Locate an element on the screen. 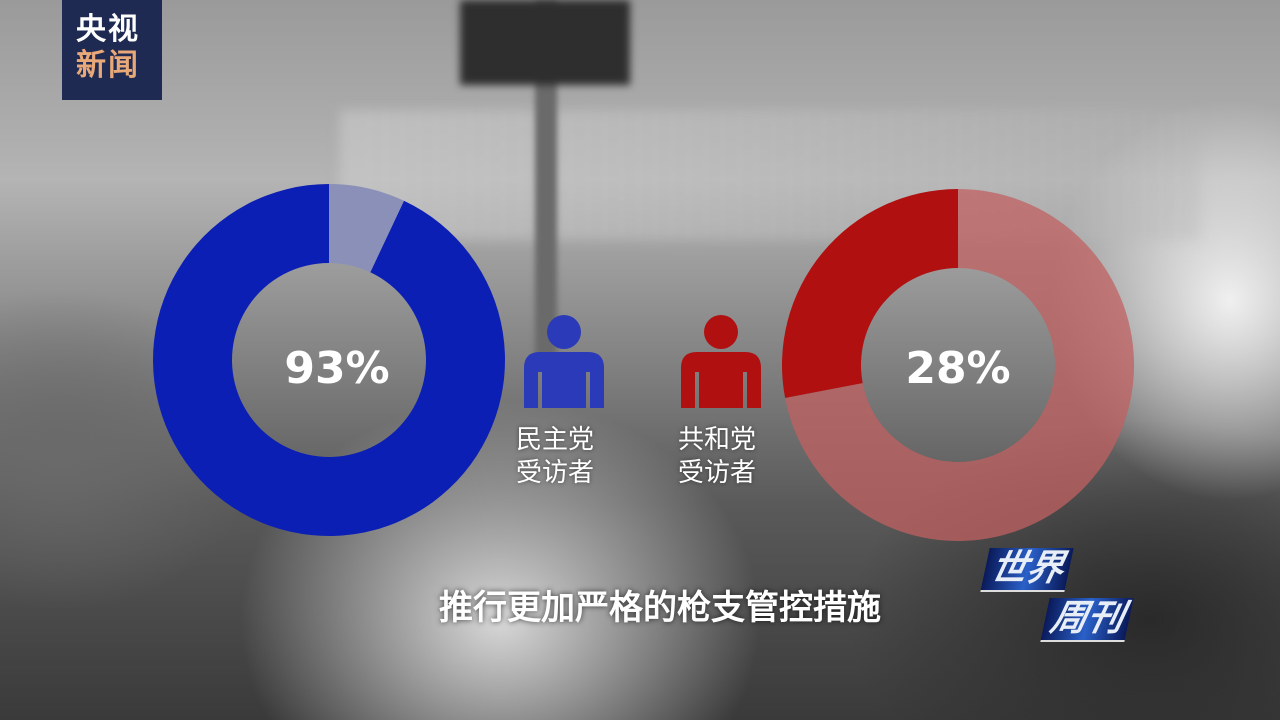 Image resolution: width=1280 pixels, height=720 pixels. republican-person-icon is located at coordinates (721, 361).